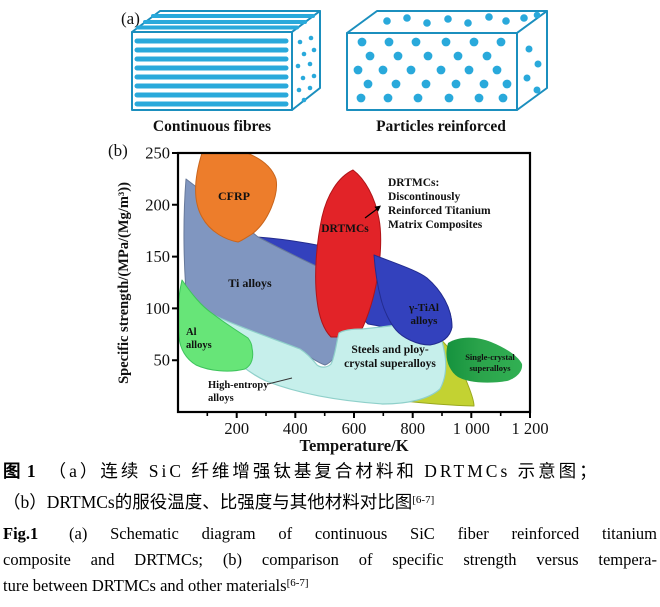 The height and width of the screenshot is (607, 660). I want to click on y-tick-50: 50, so click(162, 360).